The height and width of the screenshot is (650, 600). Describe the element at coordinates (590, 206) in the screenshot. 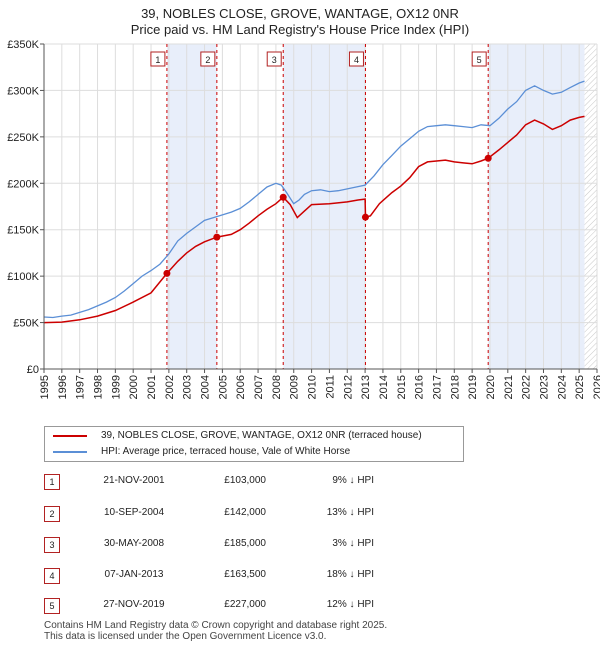

I see `forecast-hatch` at that location.